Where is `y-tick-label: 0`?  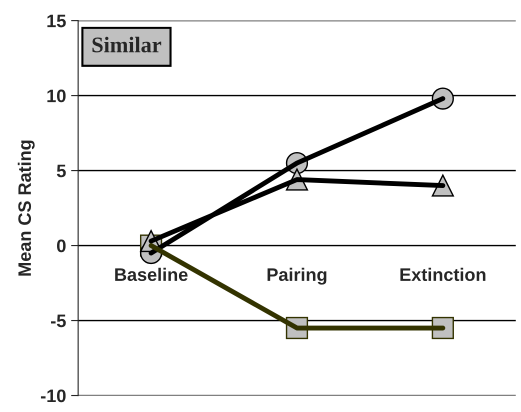
y-tick-label: 0 is located at coordinates (61, 245).